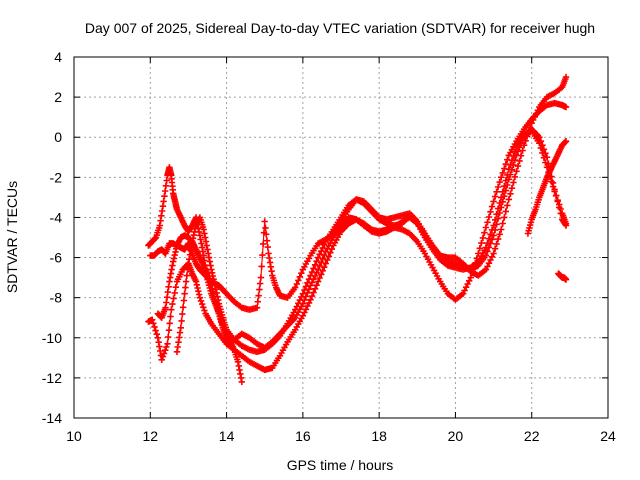 The image size is (640, 480). Describe the element at coordinates (56, 177) in the screenshot. I see `y-tick-label: -2` at that location.